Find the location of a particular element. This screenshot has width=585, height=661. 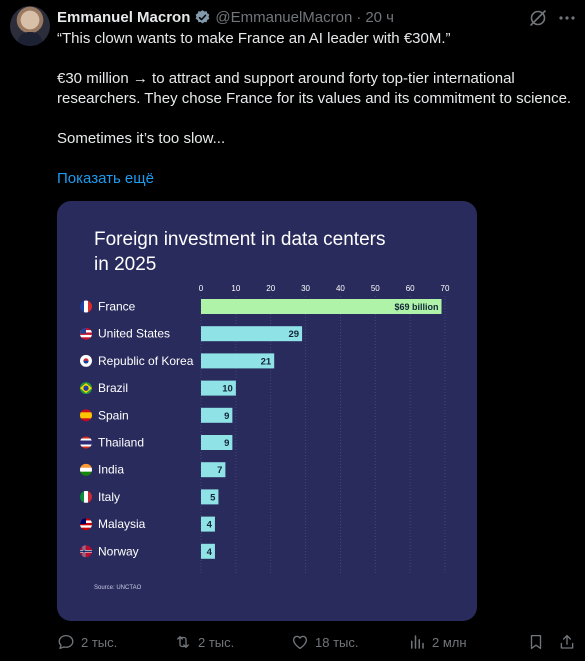

category-label: India is located at coordinates (111, 470).